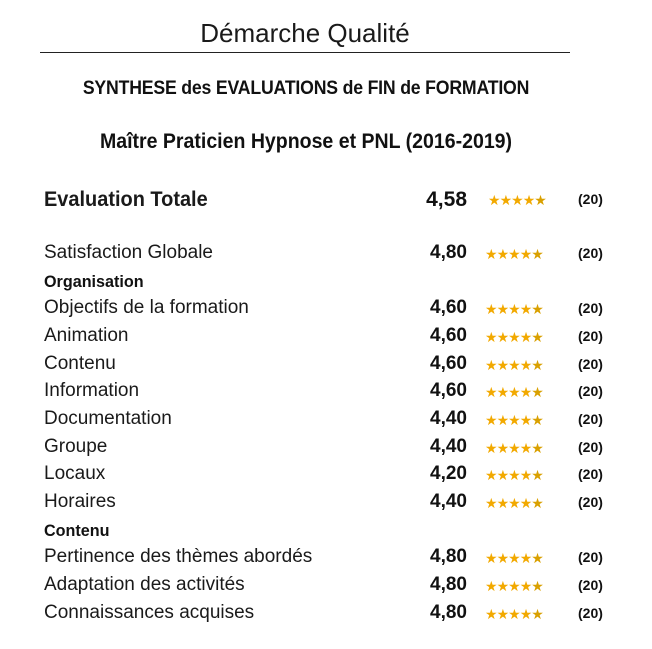 The width and height of the screenshot is (652, 649). What do you see at coordinates (149, 612) in the screenshot?
I see `row-label: Connaissances acquises` at bounding box center [149, 612].